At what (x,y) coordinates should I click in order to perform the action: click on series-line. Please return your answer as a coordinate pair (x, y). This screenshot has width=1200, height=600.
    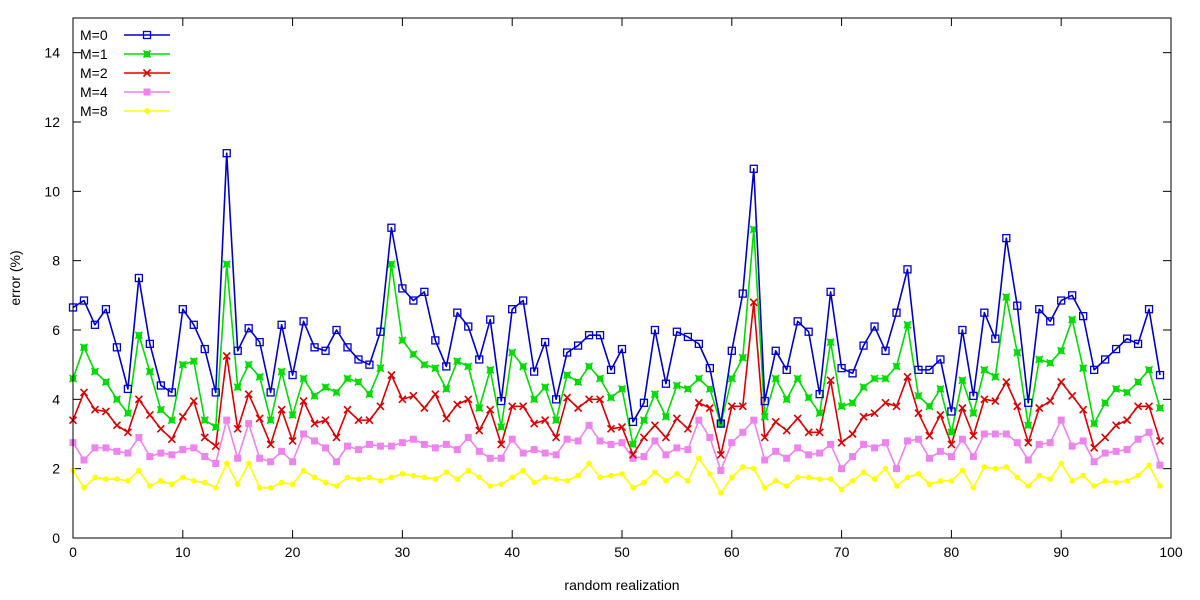
    Looking at the image, I should click on (616, 475).